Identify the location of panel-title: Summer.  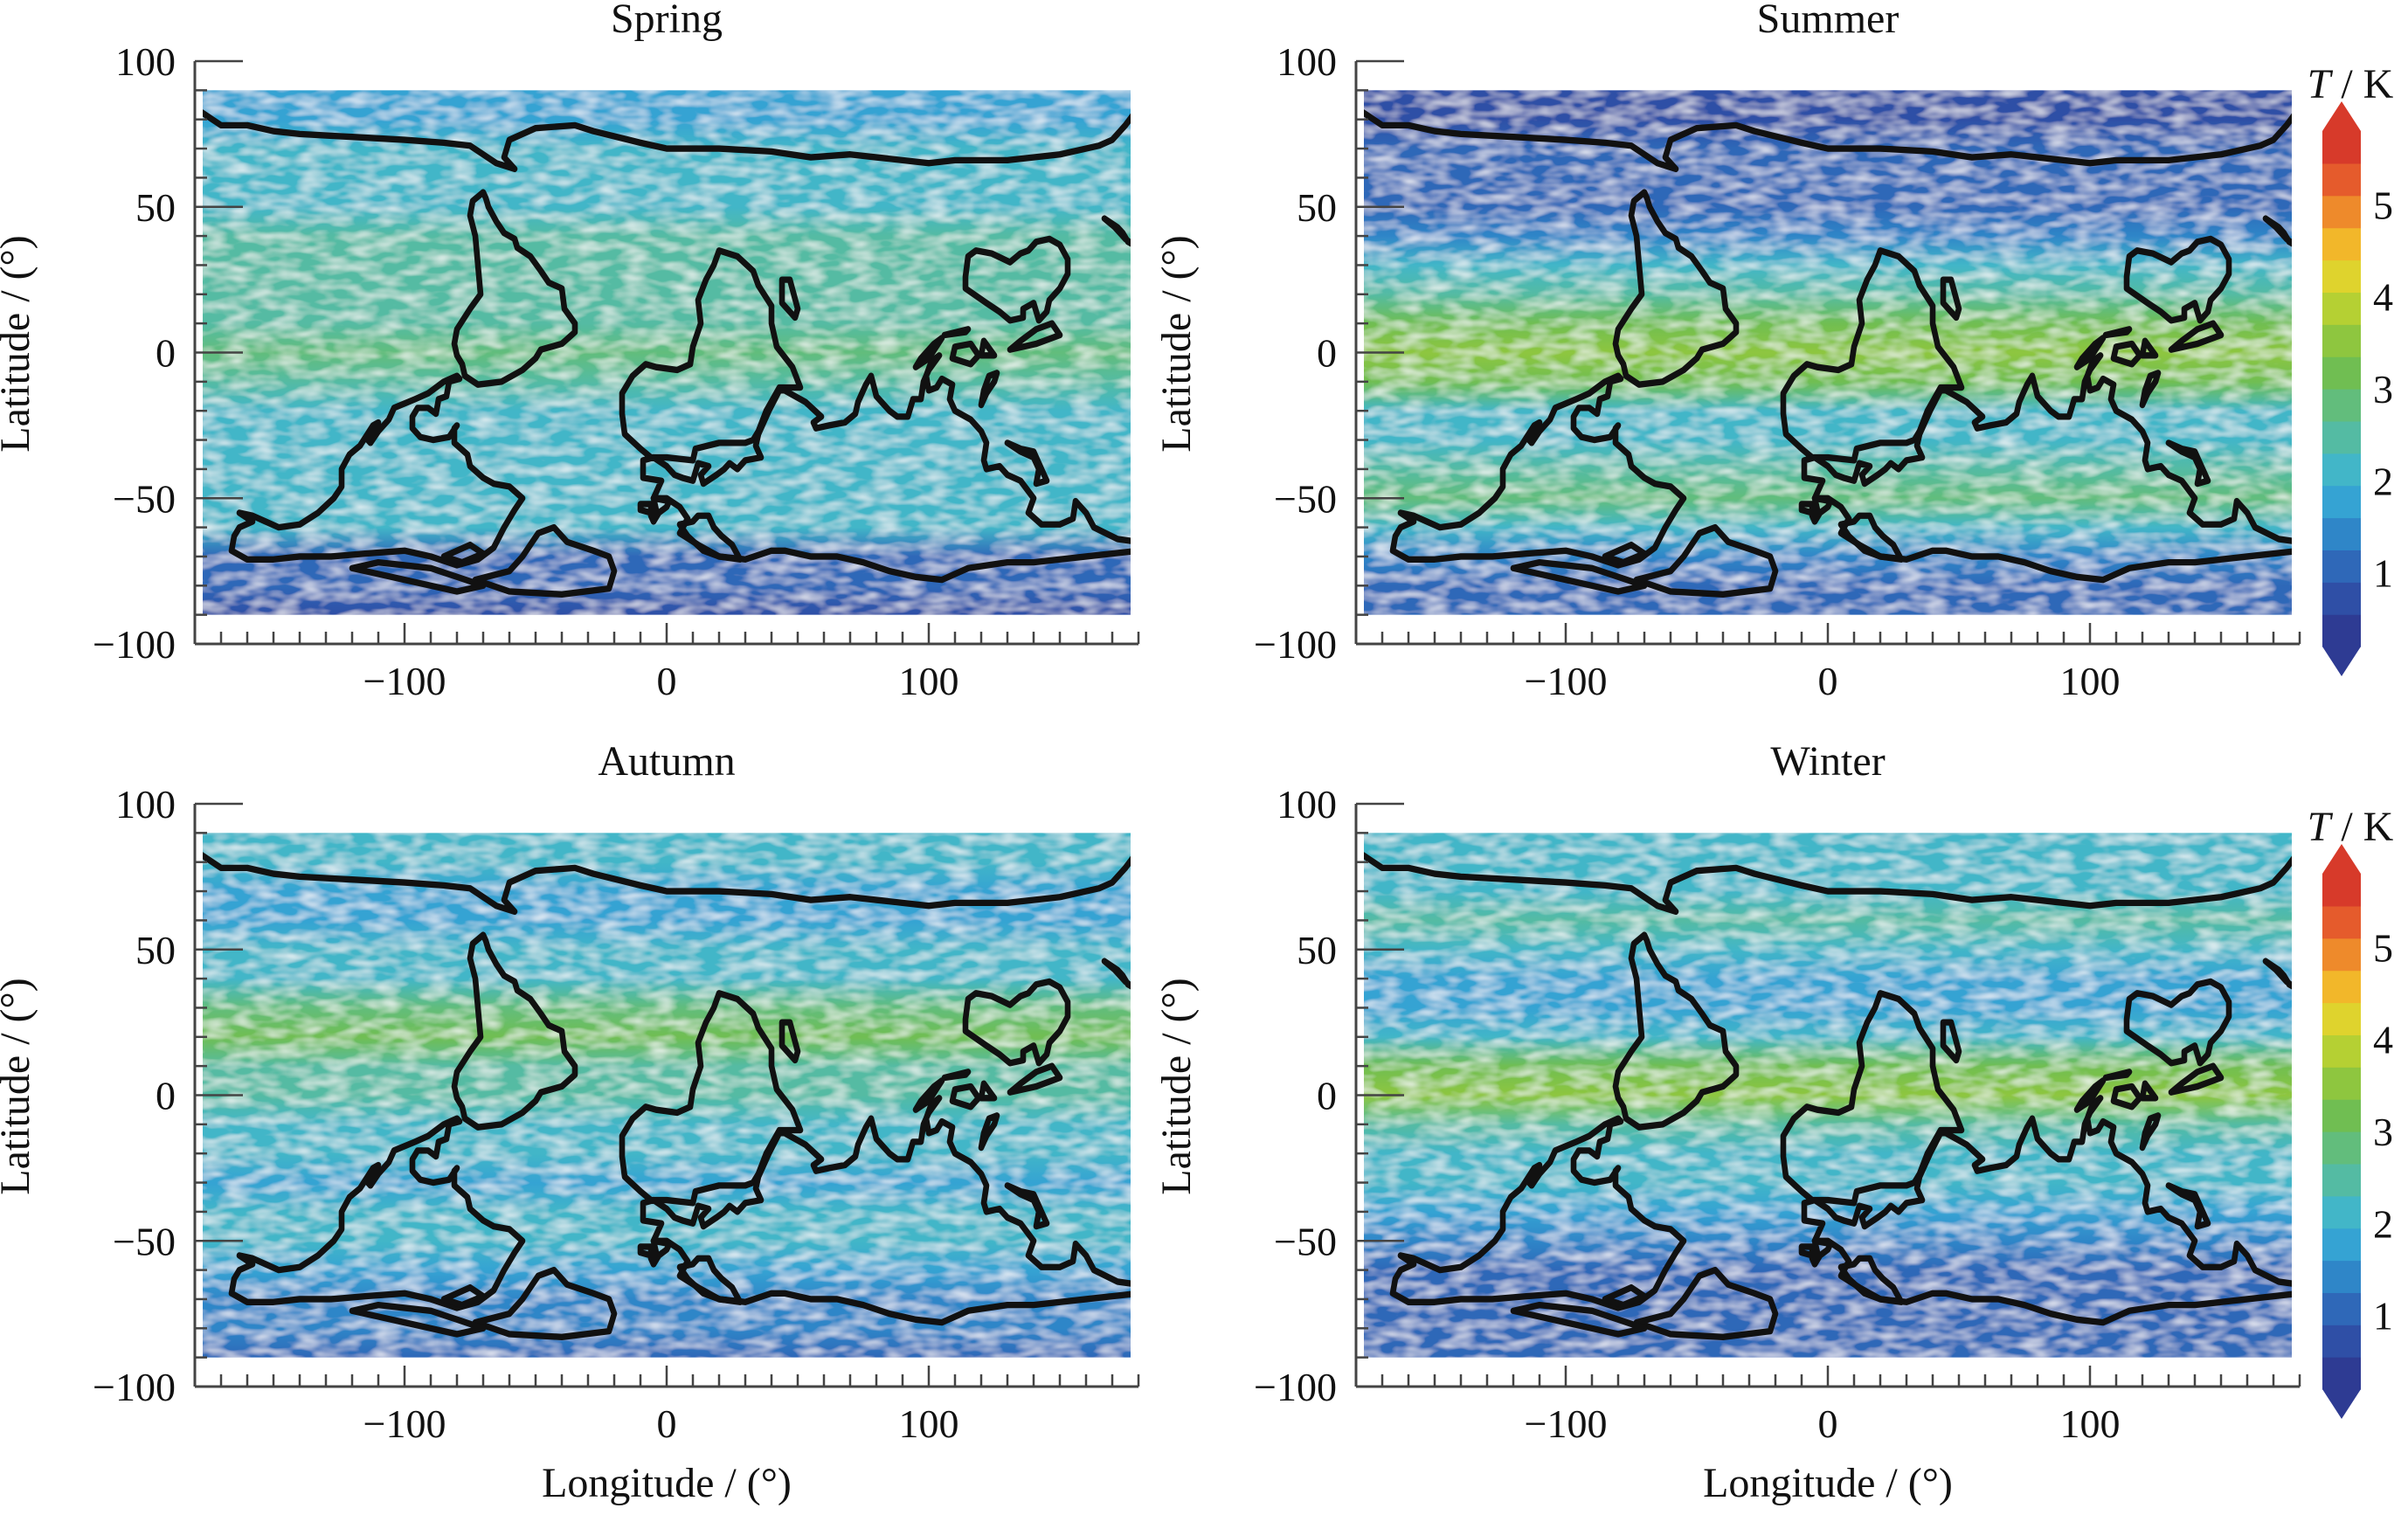
(1828, 21).